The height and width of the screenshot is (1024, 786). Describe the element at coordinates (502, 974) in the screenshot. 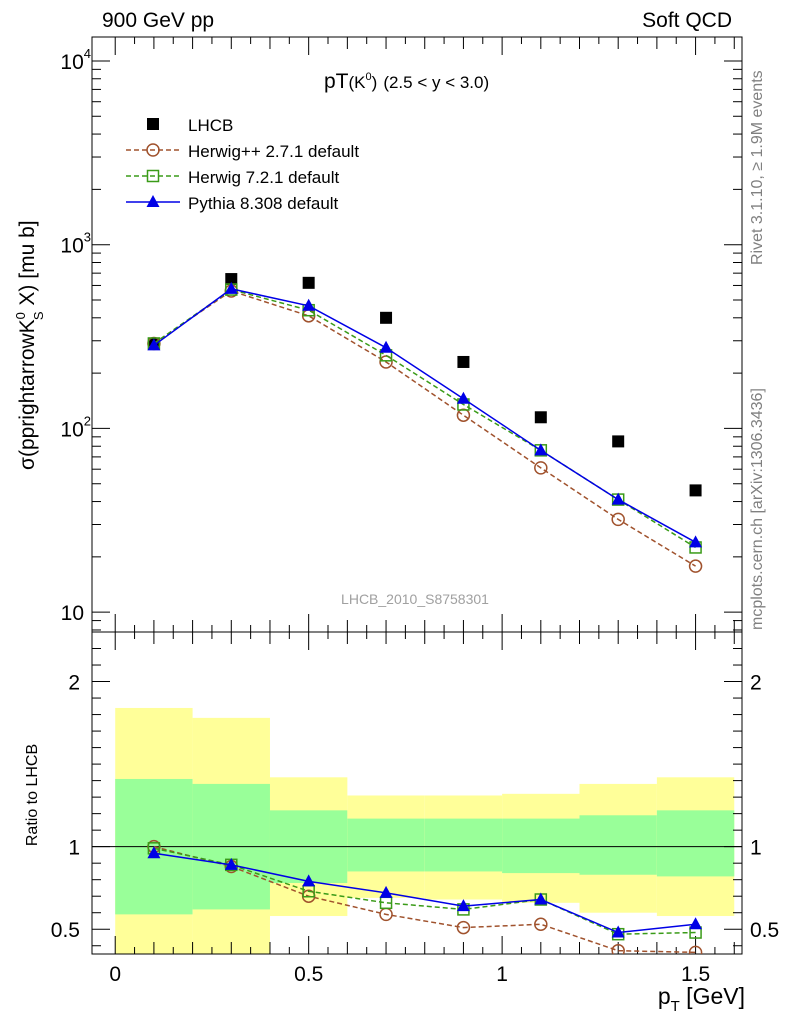

I see `x-tick-label: 1` at that location.